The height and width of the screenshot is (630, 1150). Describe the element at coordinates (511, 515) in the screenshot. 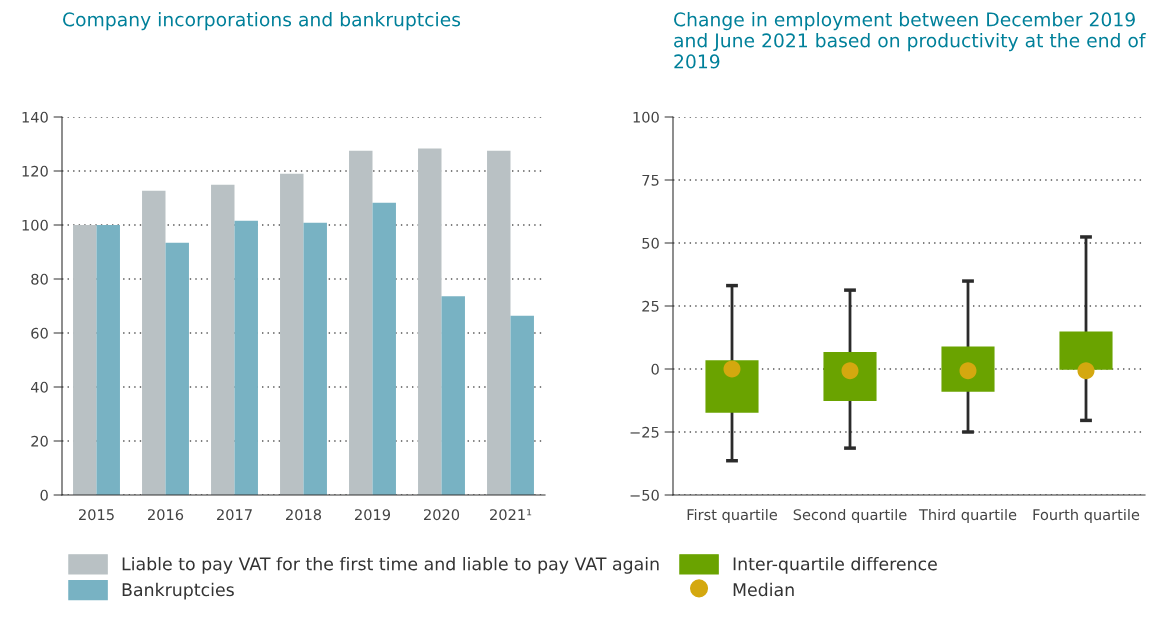

I see `x-tick-label: 2021¹` at that location.